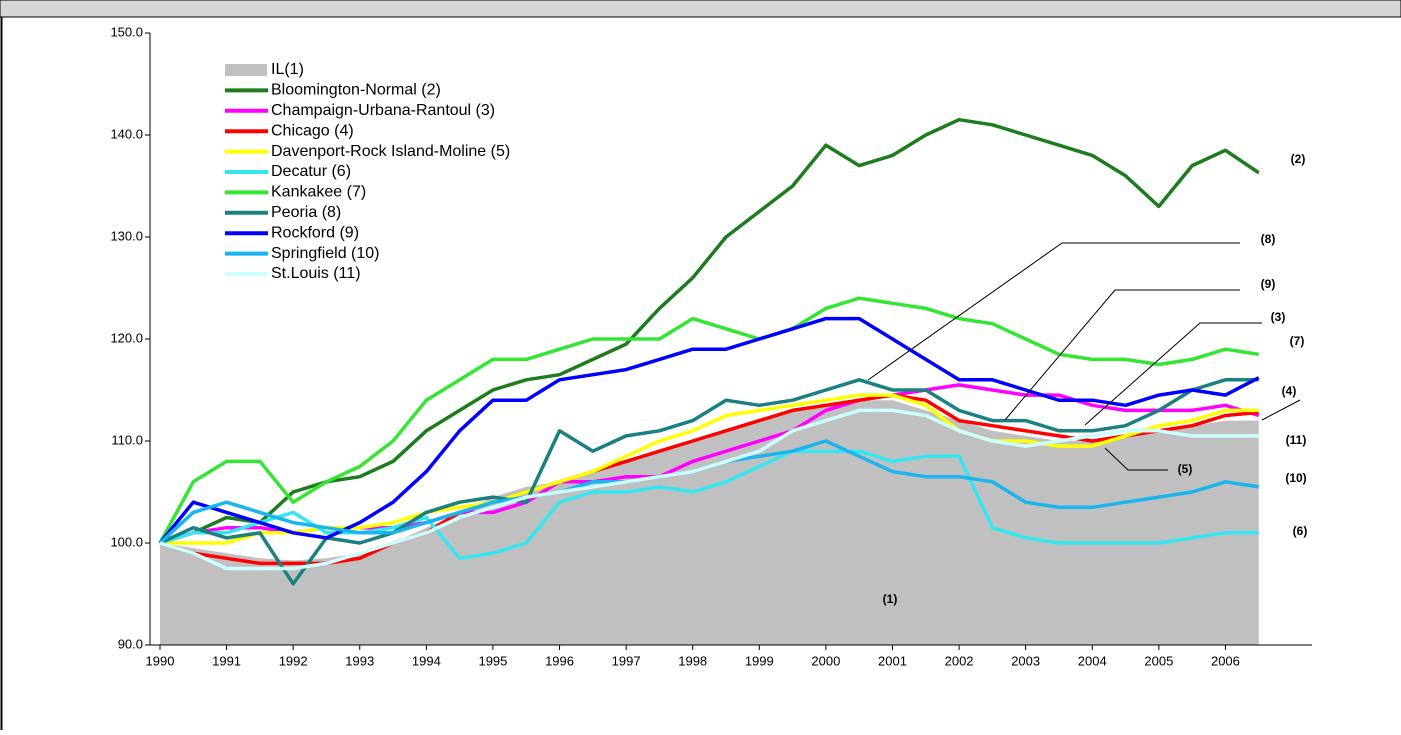  Describe the element at coordinates (160, 660) in the screenshot. I see `x-tick-label: 1990` at that location.